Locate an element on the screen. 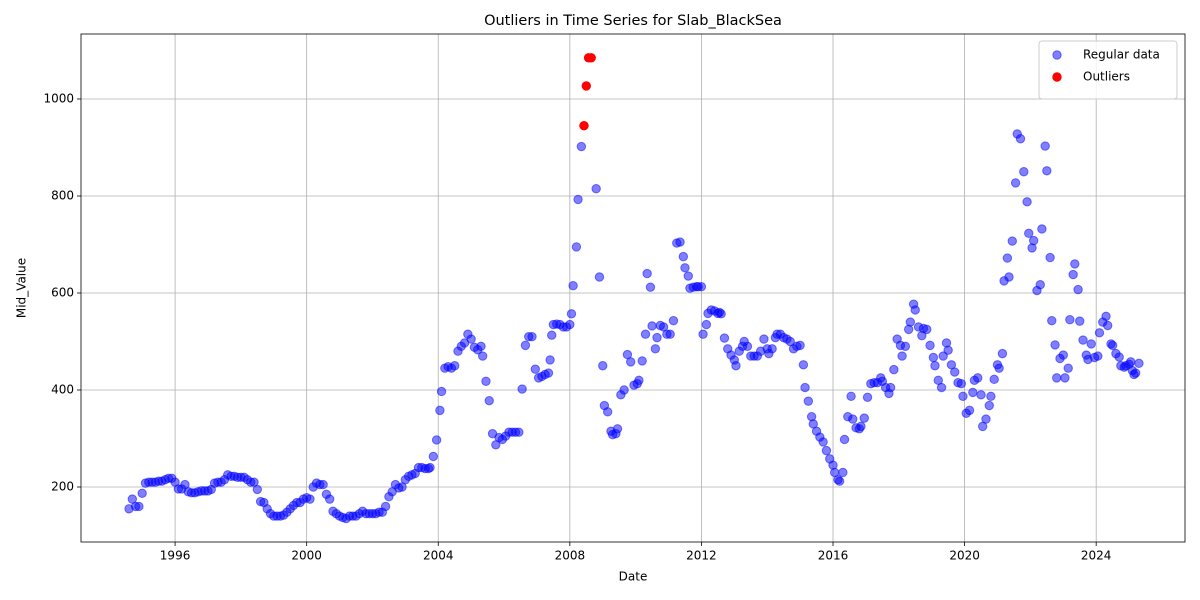 This screenshot has height=600, width=1200. x-tick-label: 2024 is located at coordinates (1096, 556).